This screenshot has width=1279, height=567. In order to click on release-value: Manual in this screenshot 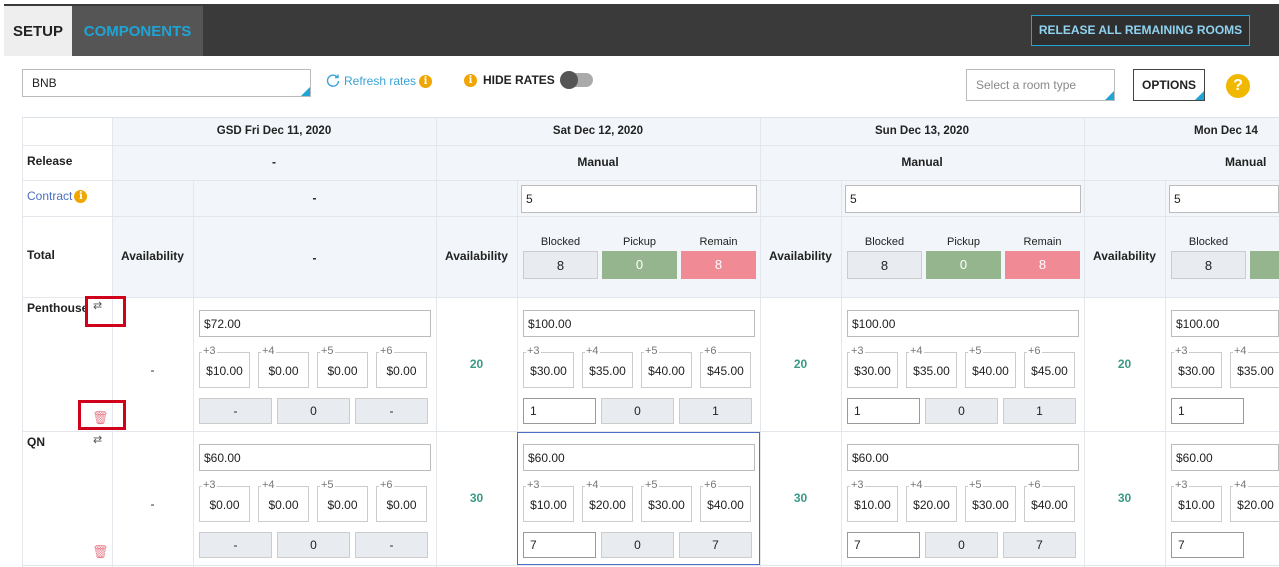, I will do `click(1246, 162)`.